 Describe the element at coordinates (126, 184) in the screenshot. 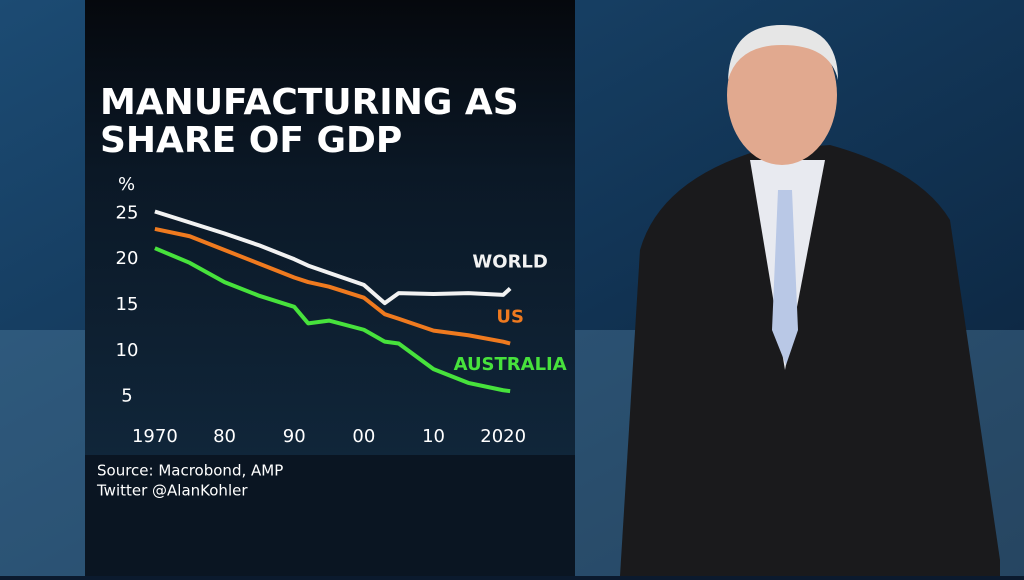

I see `y-axis-label: %` at that location.